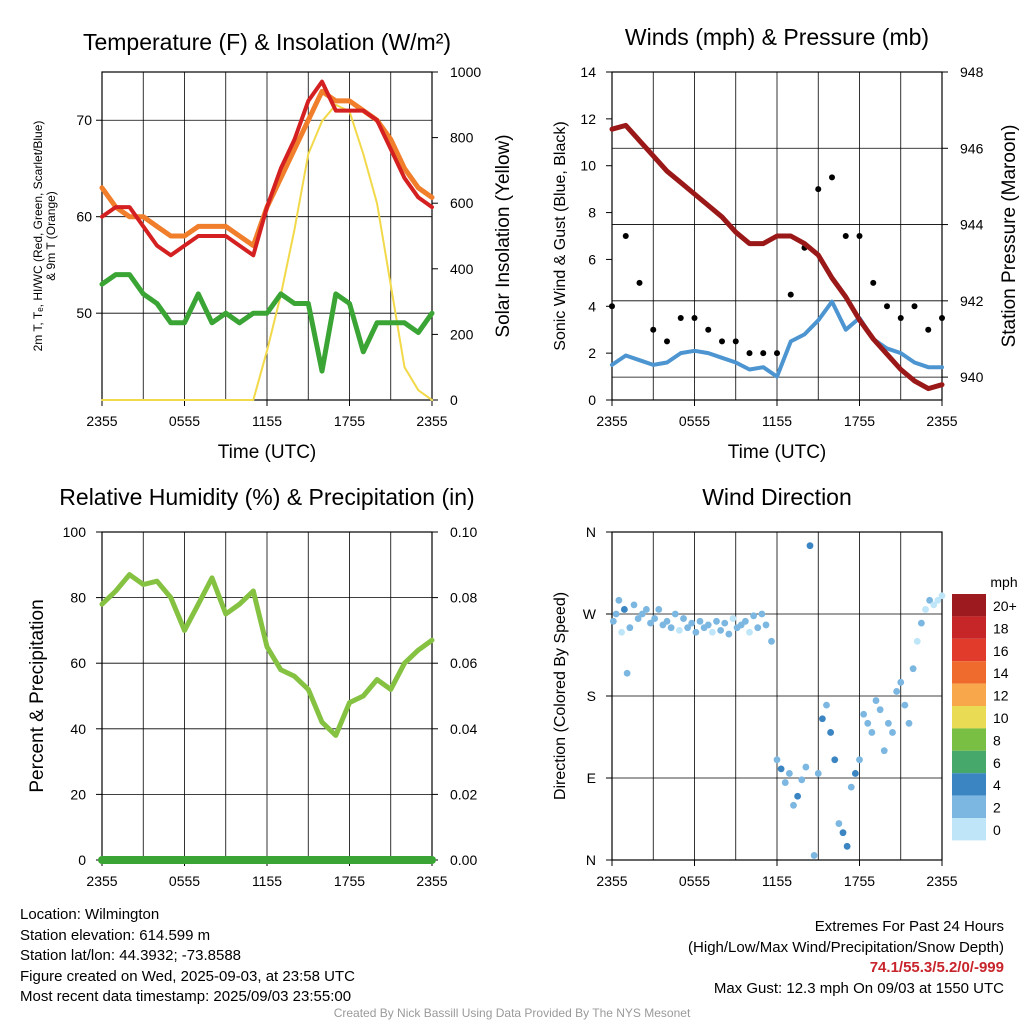  What do you see at coordinates (1001, 651) in the screenshot?
I see `legend-label: 16` at bounding box center [1001, 651].